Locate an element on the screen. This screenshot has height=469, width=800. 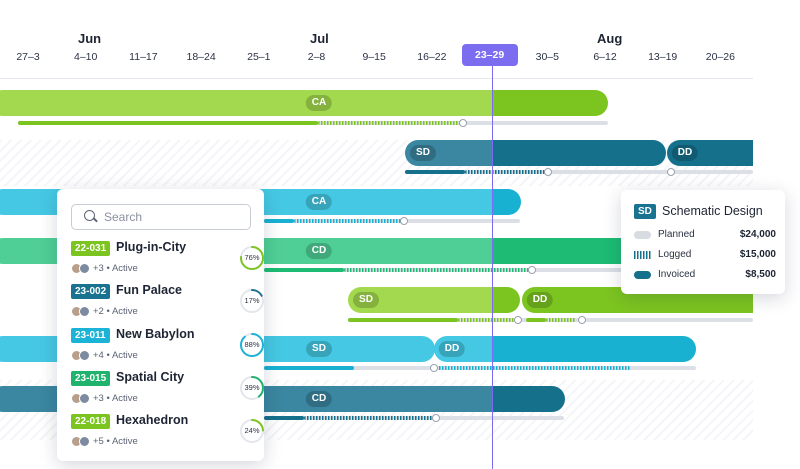
project-item: 22-031 Plug-in-City +3 • Active 76% is located at coordinates (167, 259).